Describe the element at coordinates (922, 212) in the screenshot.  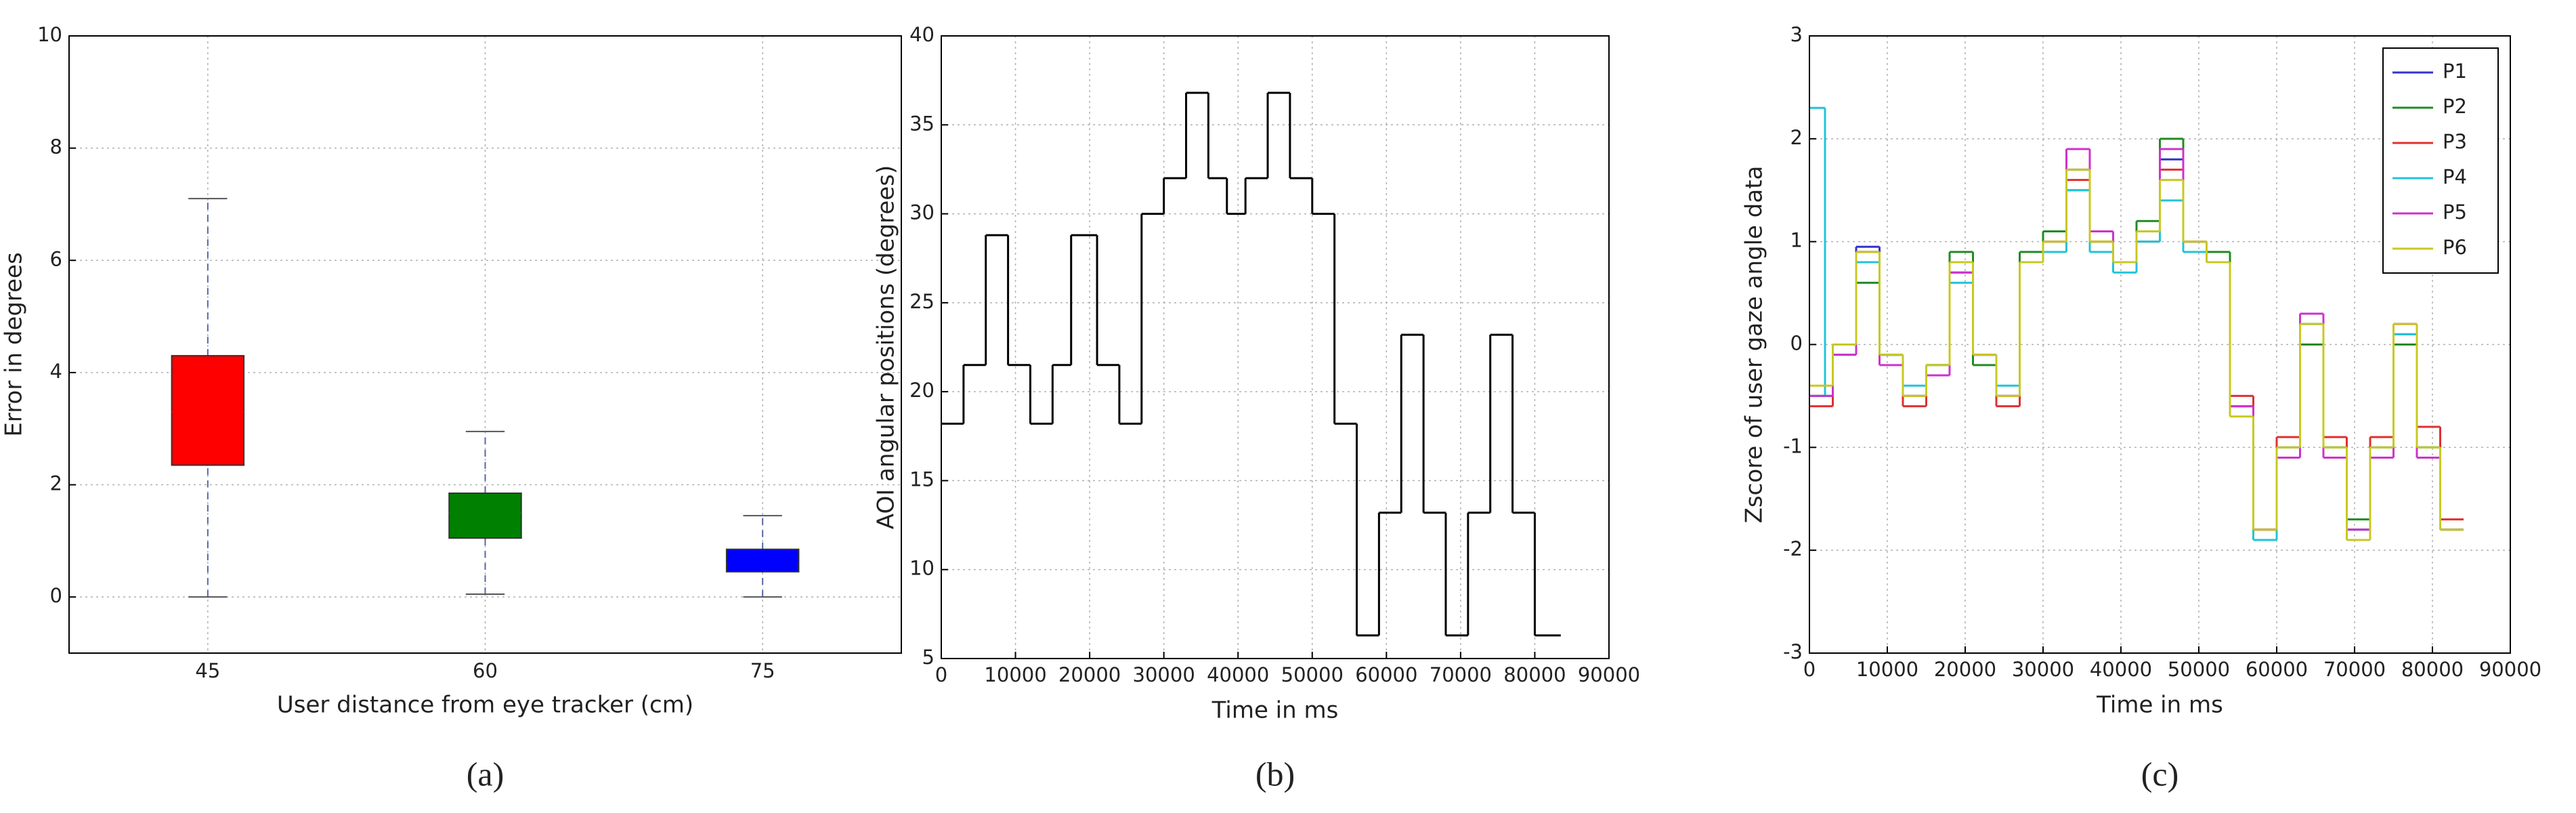
I see `y-tick-label: 30` at that location.